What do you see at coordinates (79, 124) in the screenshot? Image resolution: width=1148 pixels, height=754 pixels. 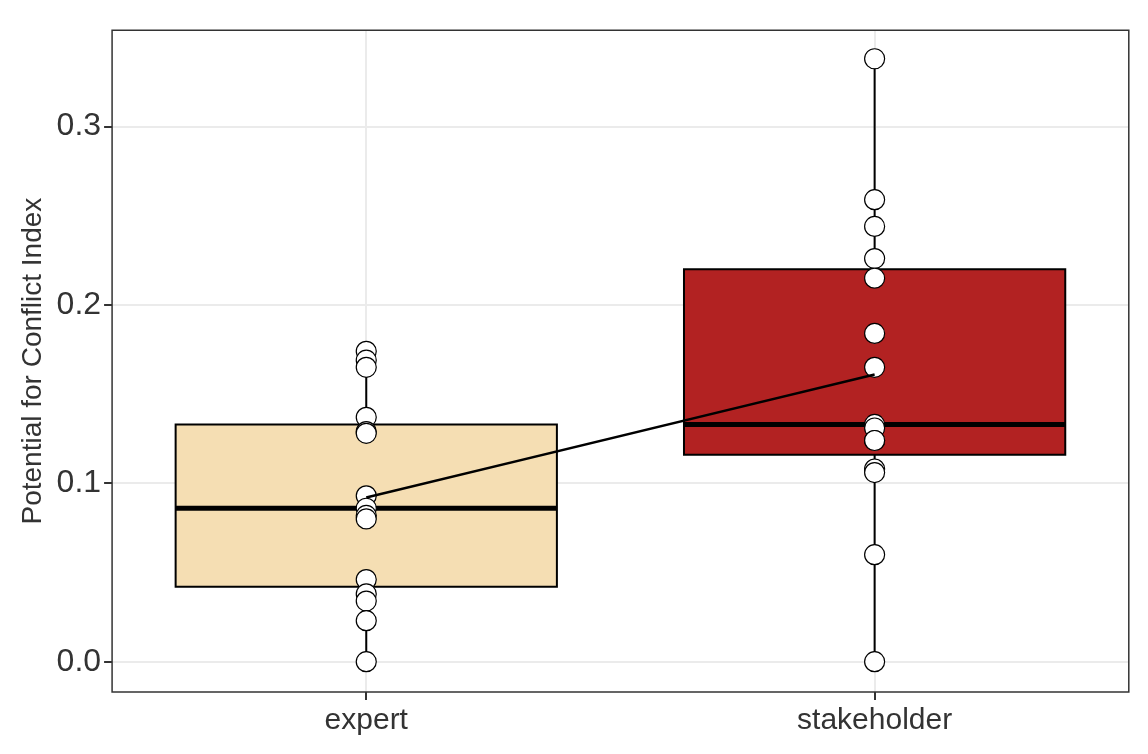 I see `y-tick-label: 0.3` at bounding box center [79, 124].